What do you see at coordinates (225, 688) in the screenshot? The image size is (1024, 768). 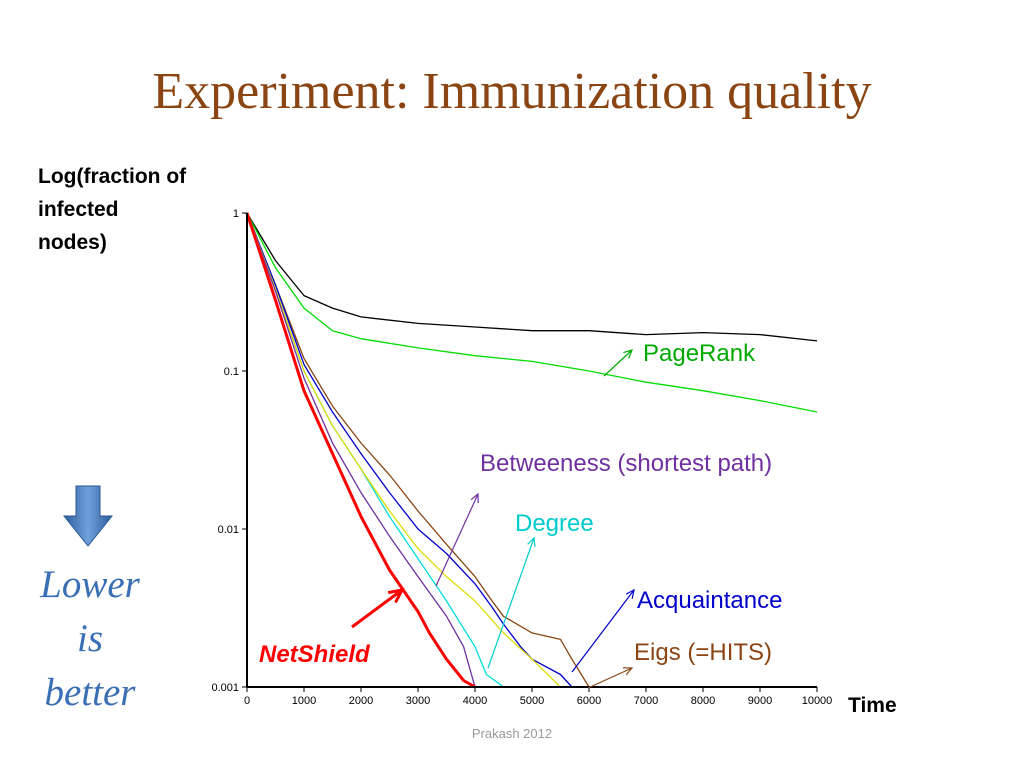 I see `y-tick-label: 0.001` at bounding box center [225, 688].